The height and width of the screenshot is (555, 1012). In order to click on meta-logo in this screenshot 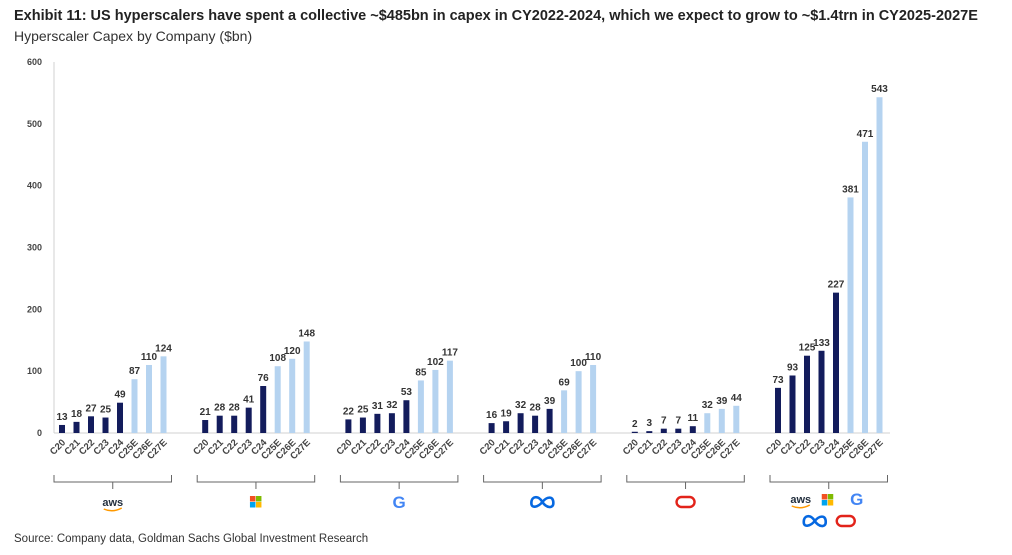, I will do `click(542, 502)`.